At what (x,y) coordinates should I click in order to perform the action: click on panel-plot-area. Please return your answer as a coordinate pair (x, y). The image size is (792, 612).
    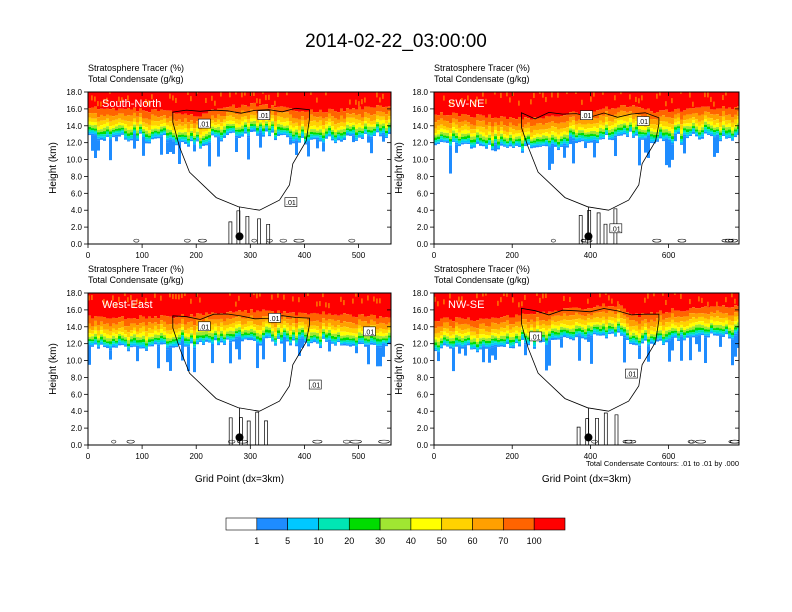
    Looking at the image, I should click on (239, 369).